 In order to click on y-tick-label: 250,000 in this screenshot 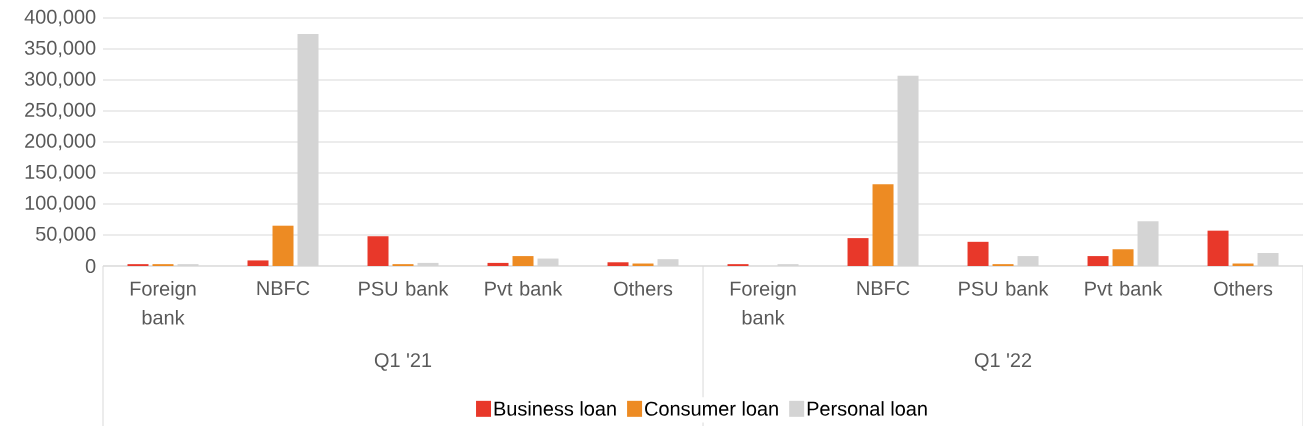, I will do `click(60, 111)`.